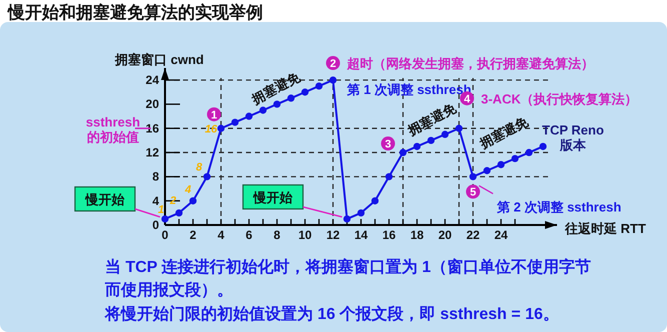  I want to click on x-tick-label: 24, so click(501, 235).